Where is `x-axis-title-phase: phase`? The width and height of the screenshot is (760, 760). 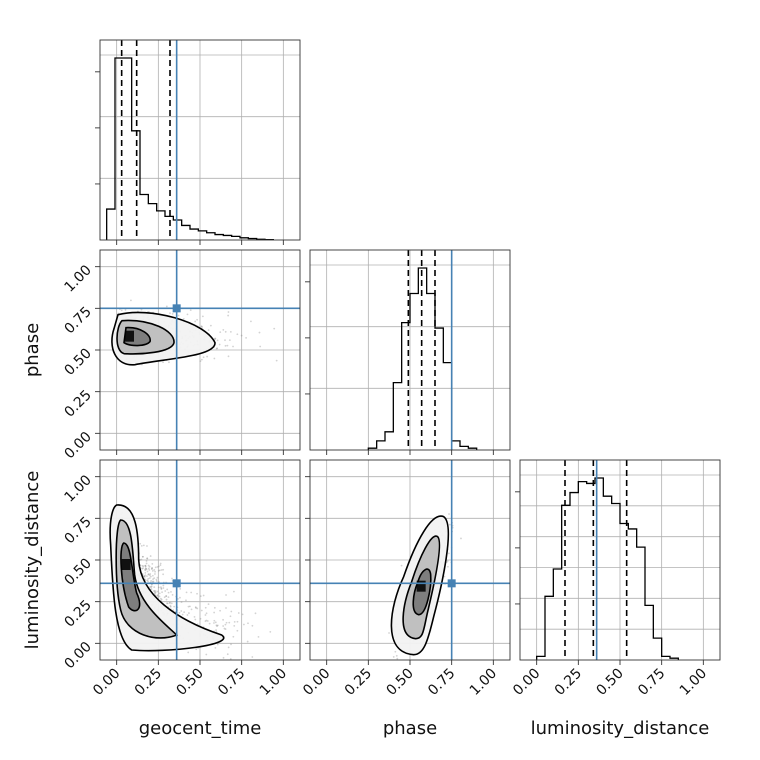 x-axis-title-phase: phase is located at coordinates (410, 728).